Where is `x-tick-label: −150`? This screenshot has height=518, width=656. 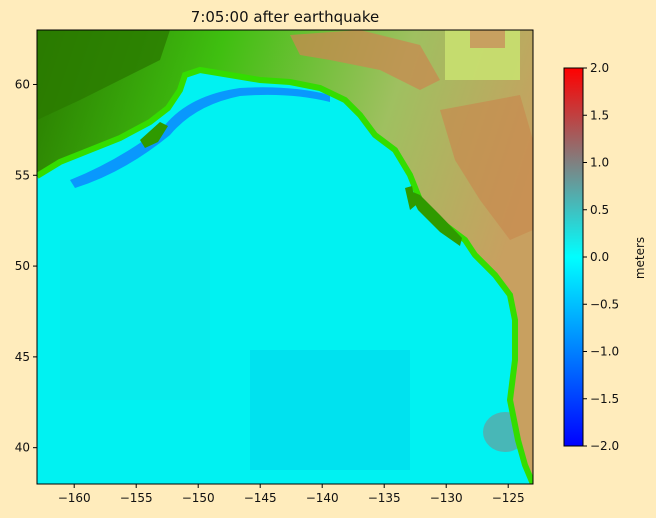 x-tick-label: −150 is located at coordinates (198, 498).